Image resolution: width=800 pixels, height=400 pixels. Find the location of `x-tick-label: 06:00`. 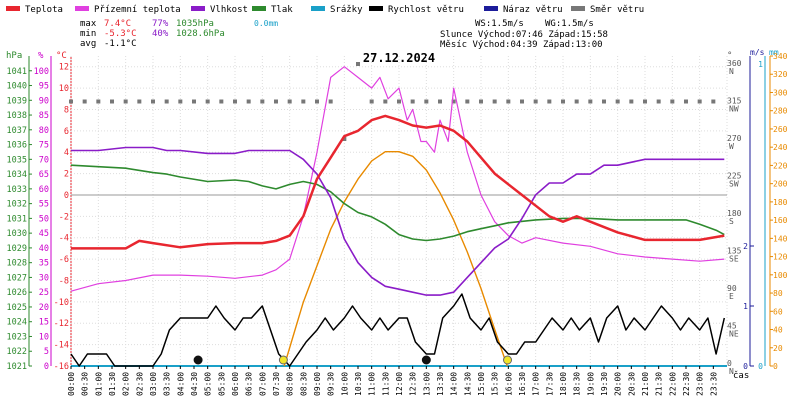

x-tick-label: 06:00 is located at coordinates (235, 384).